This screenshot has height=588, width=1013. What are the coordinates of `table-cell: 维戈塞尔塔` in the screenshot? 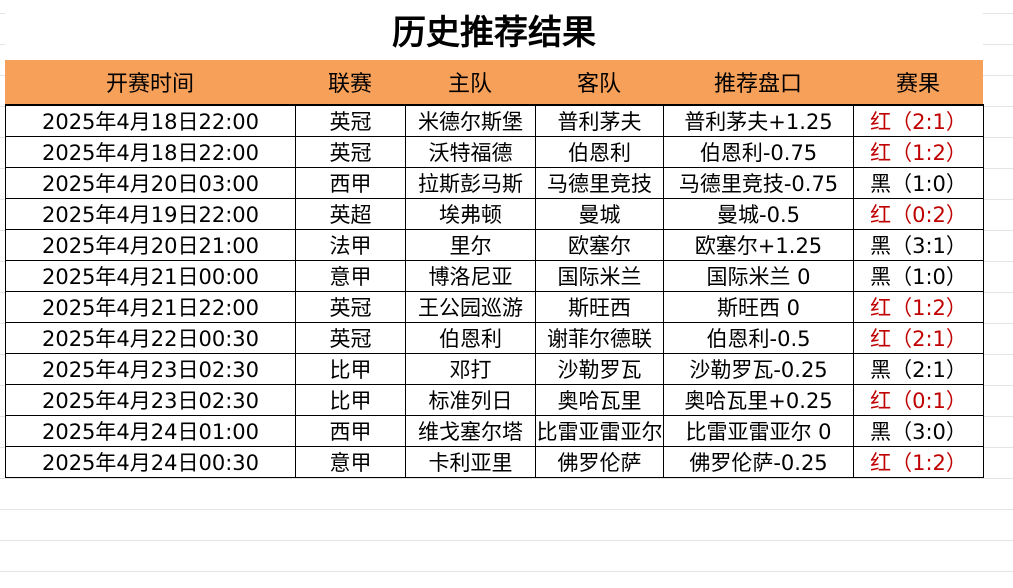 It's located at (470, 431).